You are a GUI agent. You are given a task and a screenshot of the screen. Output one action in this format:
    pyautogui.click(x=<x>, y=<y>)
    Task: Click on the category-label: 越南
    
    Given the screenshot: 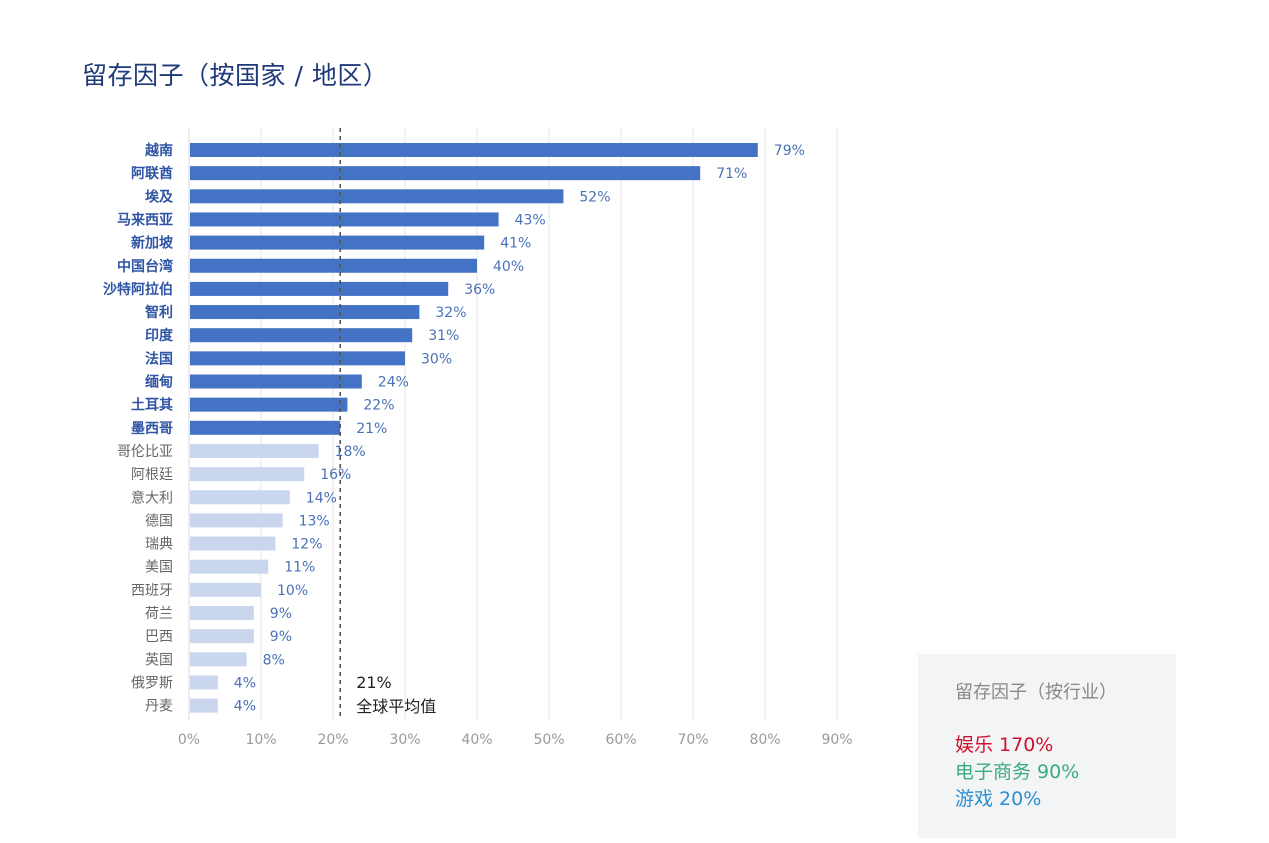 What is the action you would take?
    pyautogui.click(x=158, y=150)
    